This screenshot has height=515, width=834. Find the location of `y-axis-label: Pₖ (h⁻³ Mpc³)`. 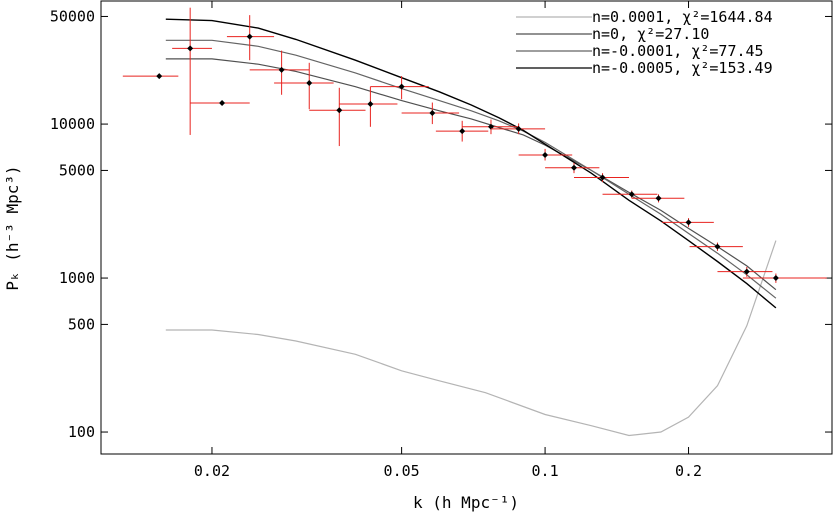

y-axis-label: Pₖ (h⁻³ Mpc³) is located at coordinates (12, 227).